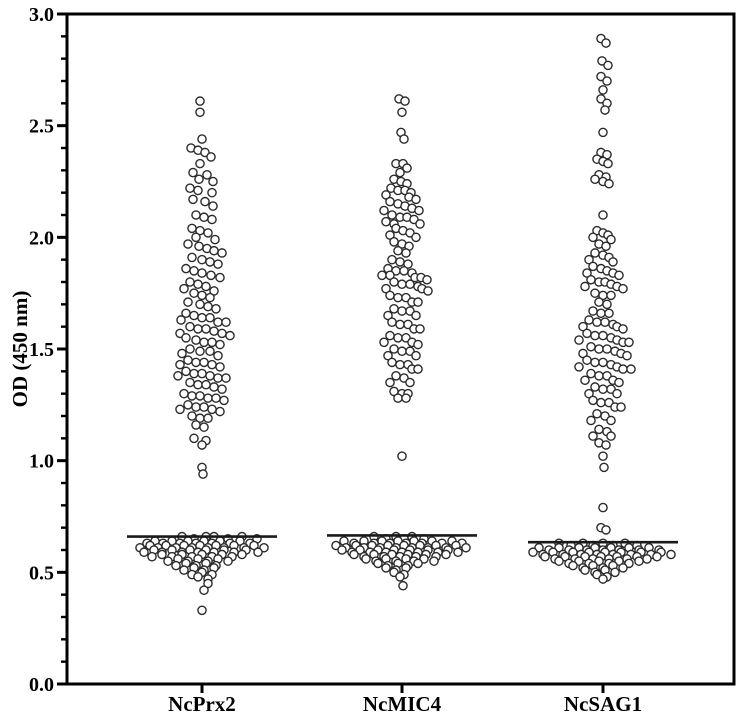 This screenshot has width=744, height=724. I want to click on y-tick-label: 0.0, so click(41, 685).